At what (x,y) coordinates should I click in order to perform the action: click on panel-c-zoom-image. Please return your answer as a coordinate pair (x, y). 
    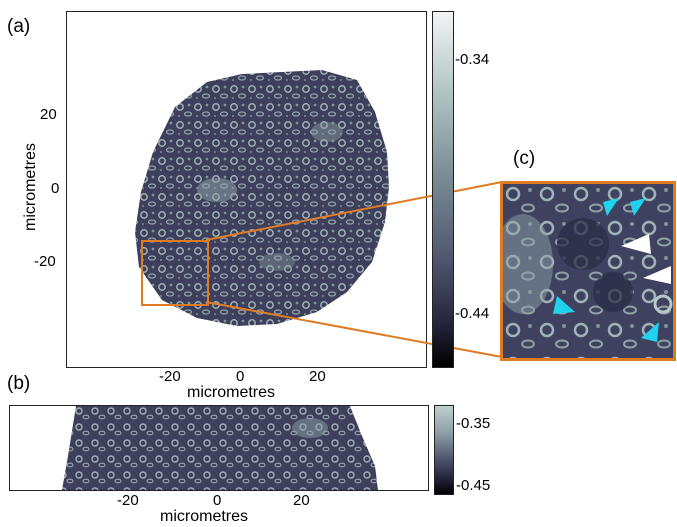
    Looking at the image, I should click on (588, 271).